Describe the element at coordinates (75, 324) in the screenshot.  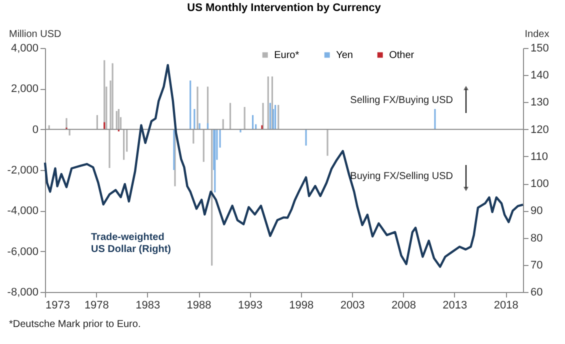
I see `text: *Deutsche Mark prior to Euro.` at that location.